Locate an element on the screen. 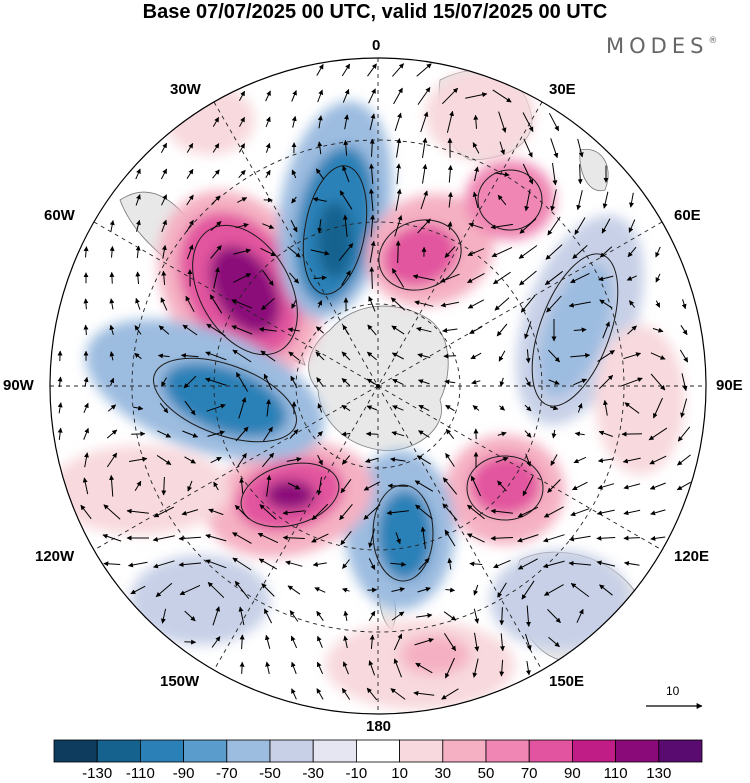 Image resolution: width=750 pixels, height=783 pixels. anomaly-pos-15e-outer is located at coordinates (480, 115).